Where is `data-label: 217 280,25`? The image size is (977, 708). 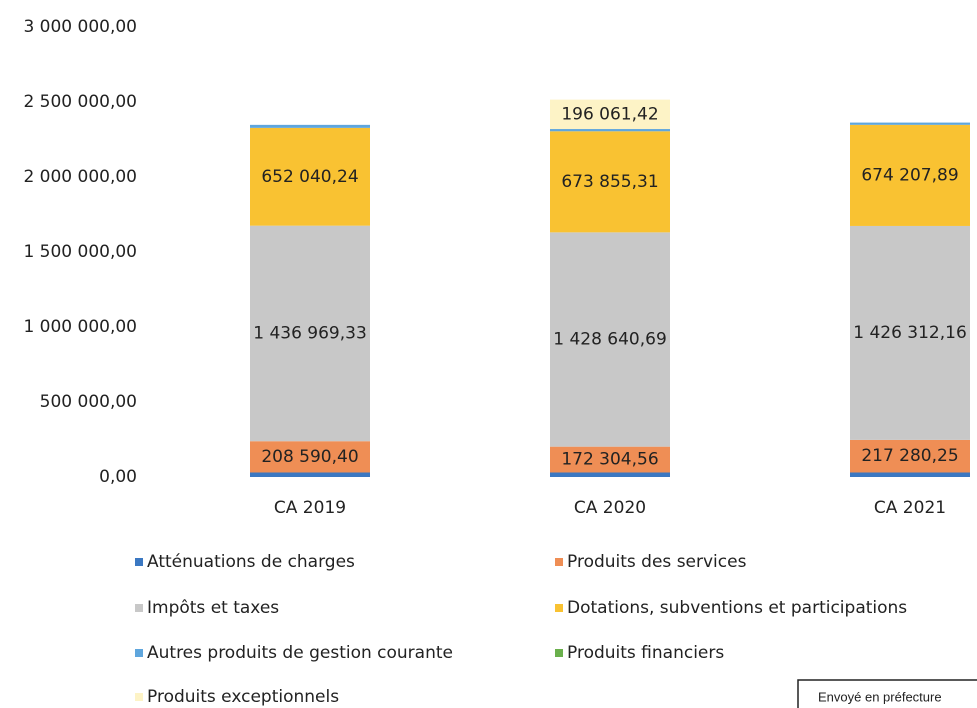 data-label: 217 280,25 is located at coordinates (909, 456).